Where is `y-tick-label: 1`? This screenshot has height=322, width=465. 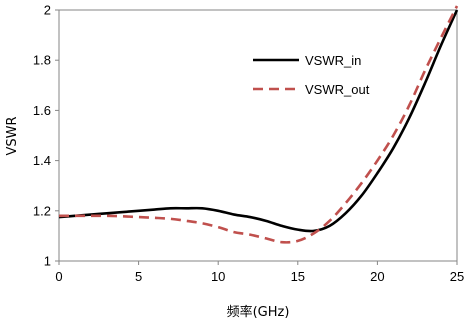 y-tick-label: 1 is located at coordinates (47, 261).